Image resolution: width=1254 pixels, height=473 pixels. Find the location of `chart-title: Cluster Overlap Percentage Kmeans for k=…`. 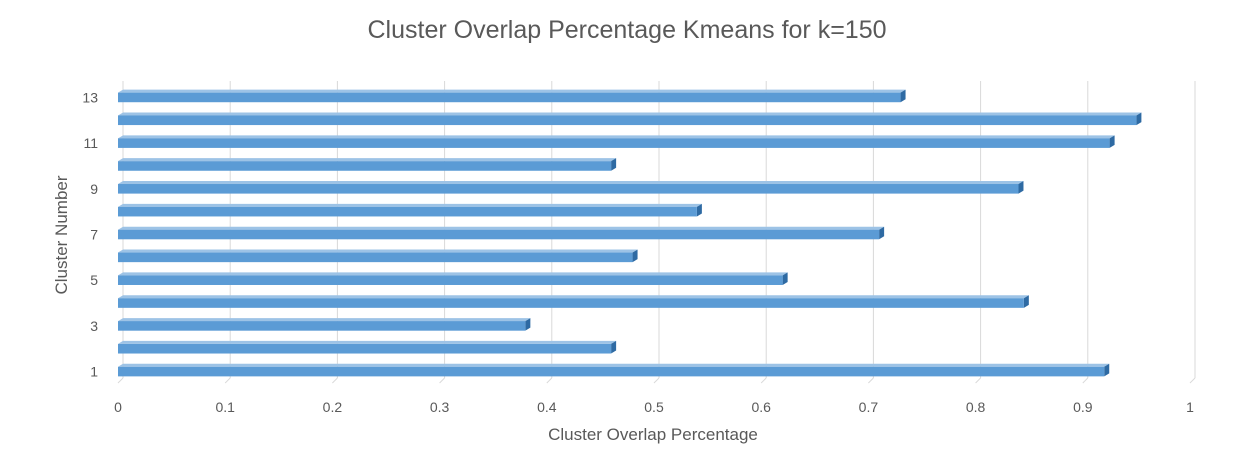

chart-title: Cluster Overlap Percentage Kmeans for k=… is located at coordinates (627, 30).